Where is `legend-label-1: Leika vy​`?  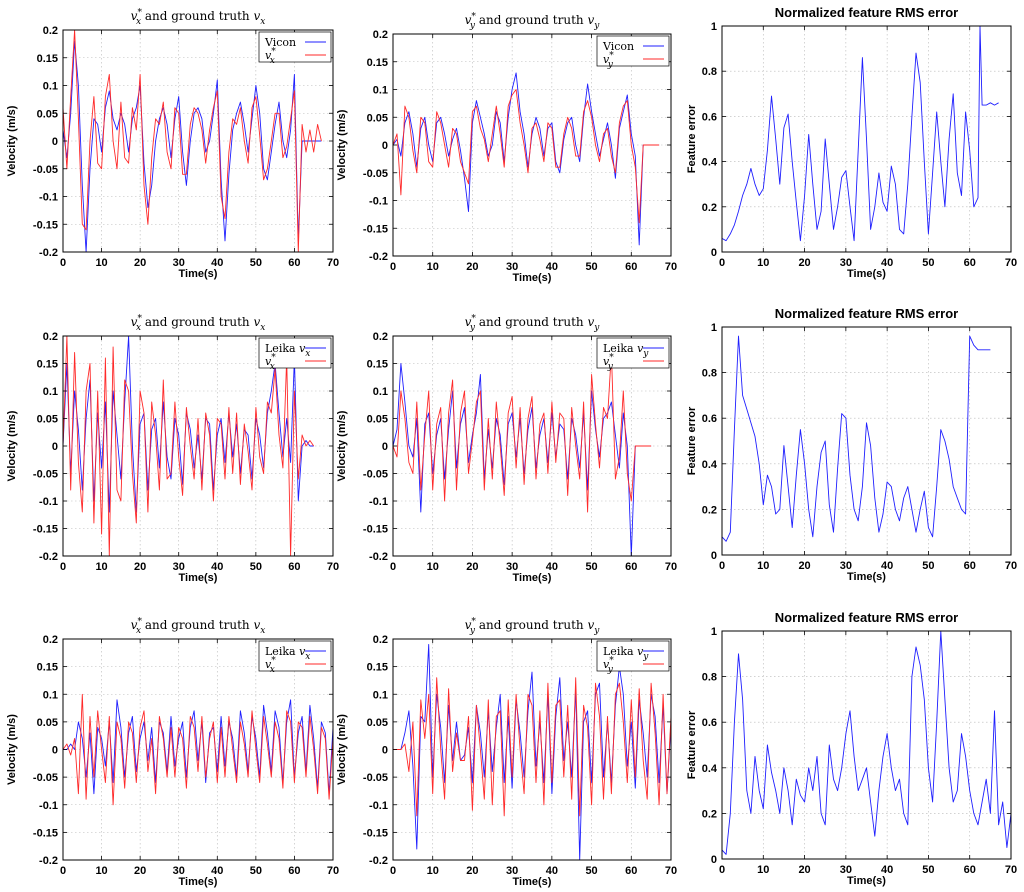
legend-label-1: Leika vy​ is located at coordinates (626, 653).